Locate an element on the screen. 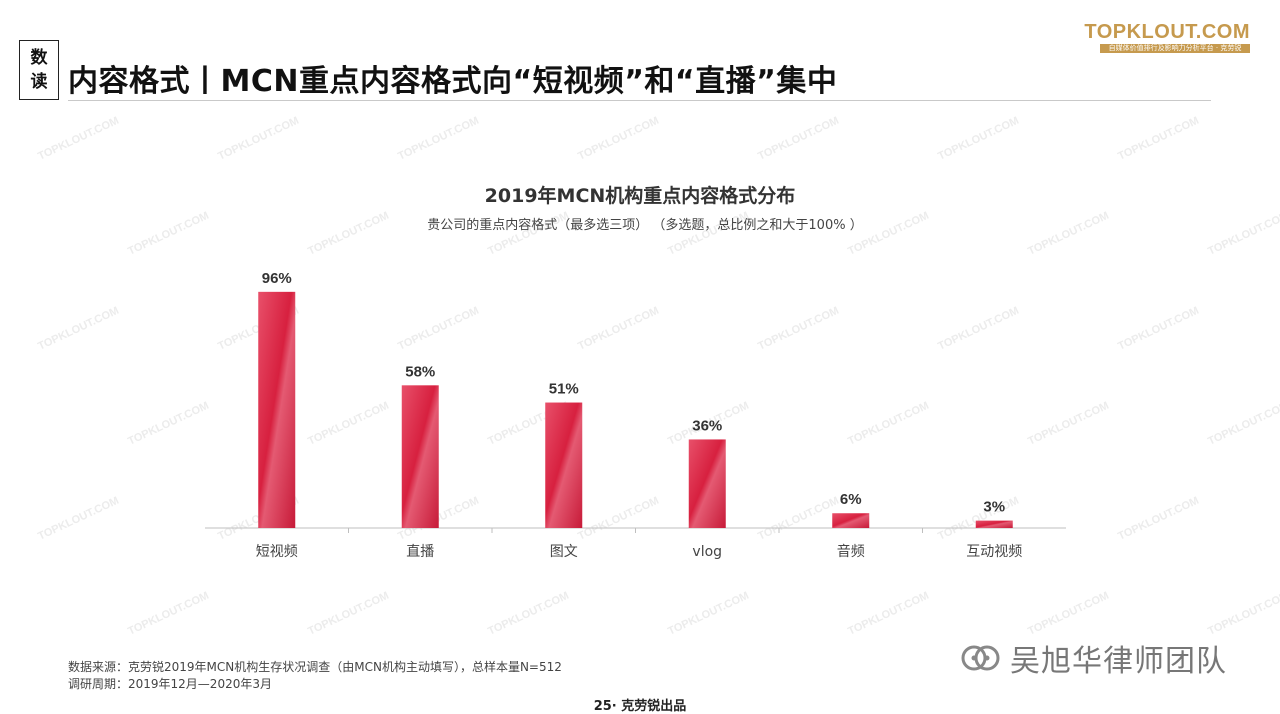  x-tick-label: 短视频 is located at coordinates (277, 552).